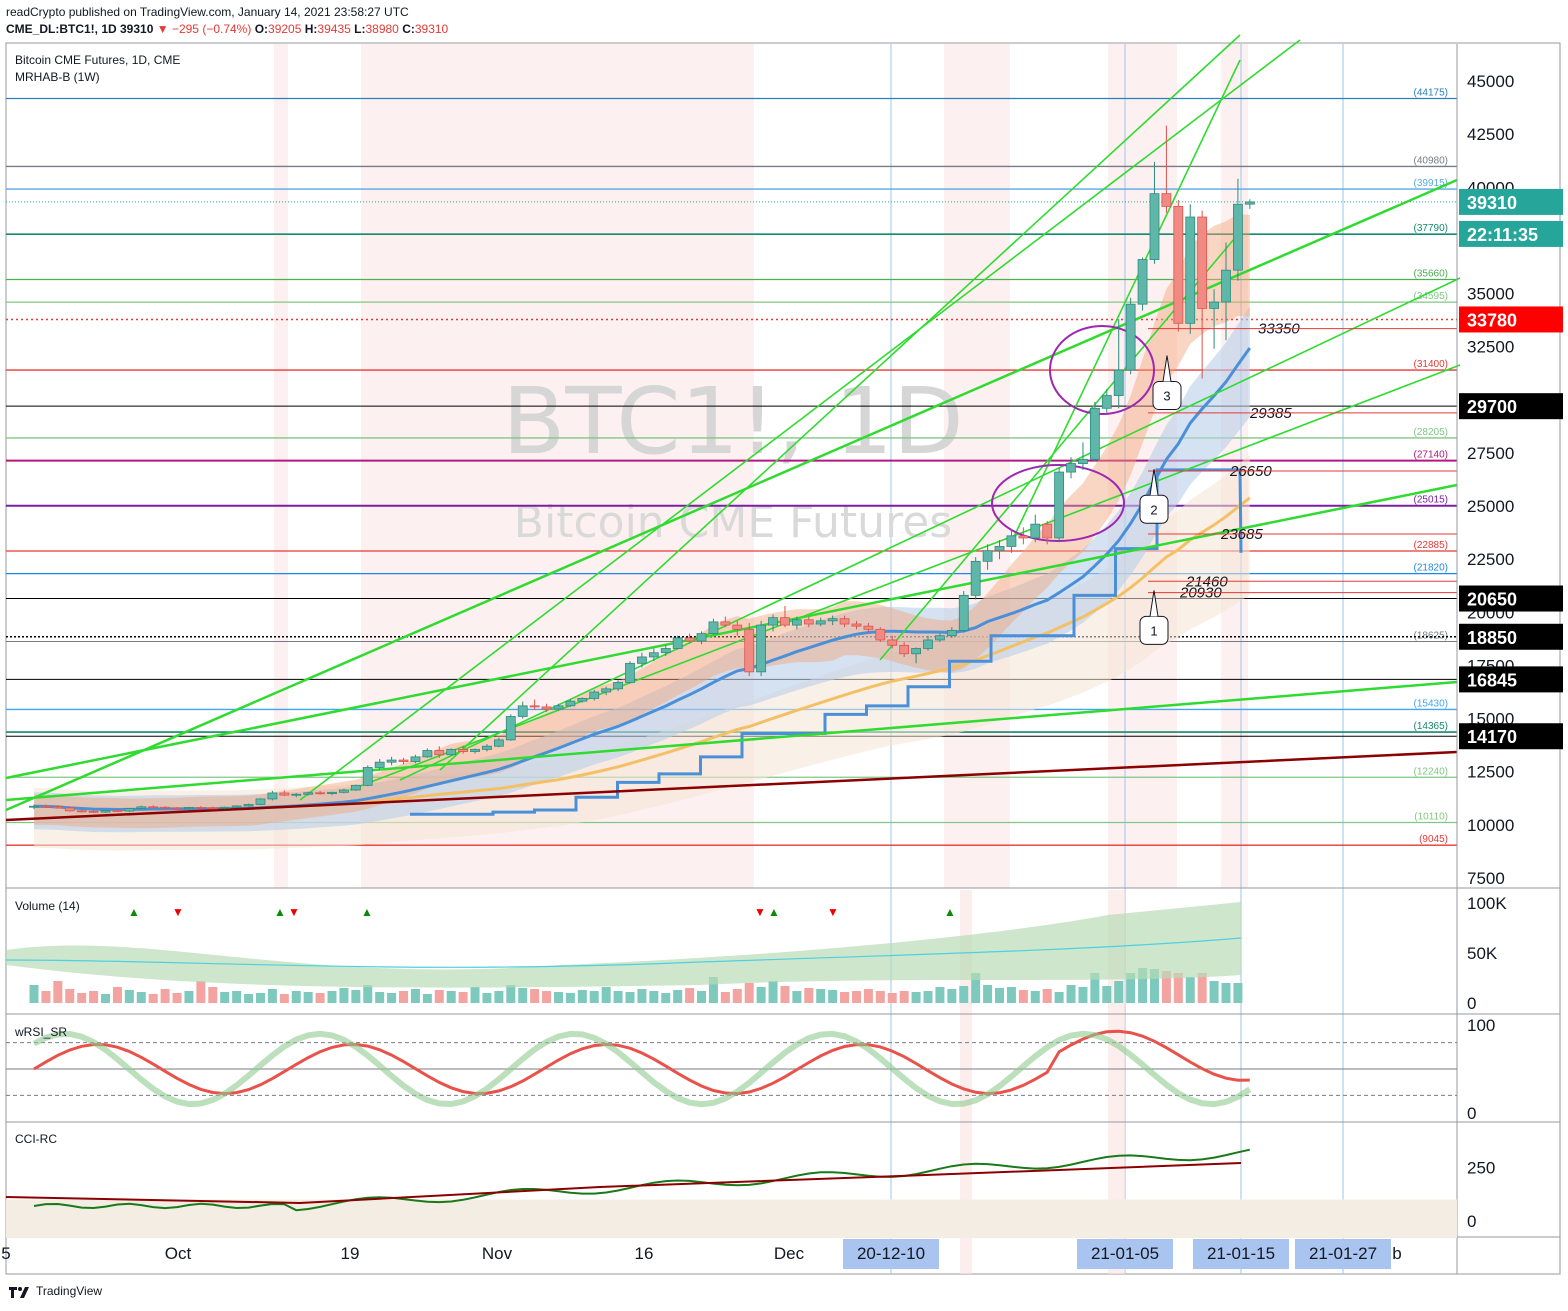  I want to click on callout-pointer, so click(1154, 482).